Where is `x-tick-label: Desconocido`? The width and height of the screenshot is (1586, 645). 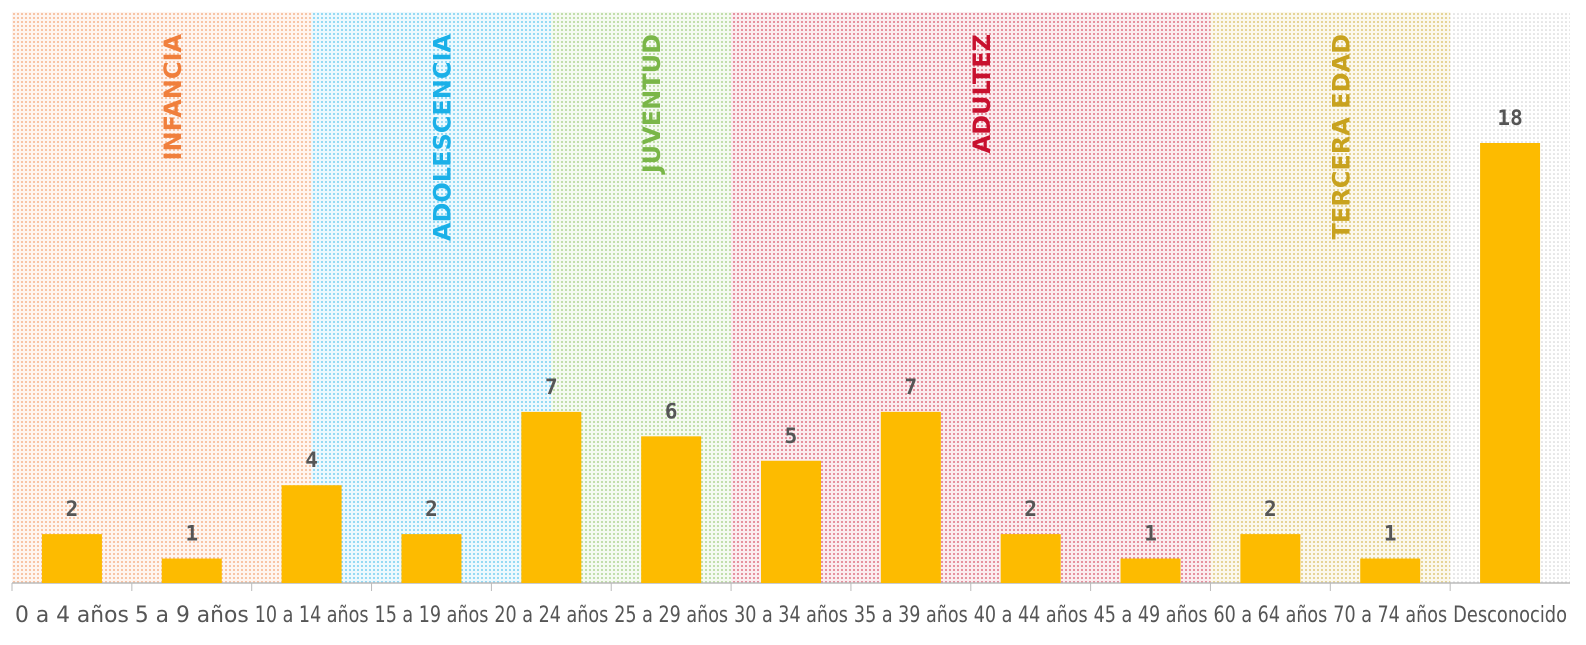
x-tick-label: Desconocido is located at coordinates (1510, 615).